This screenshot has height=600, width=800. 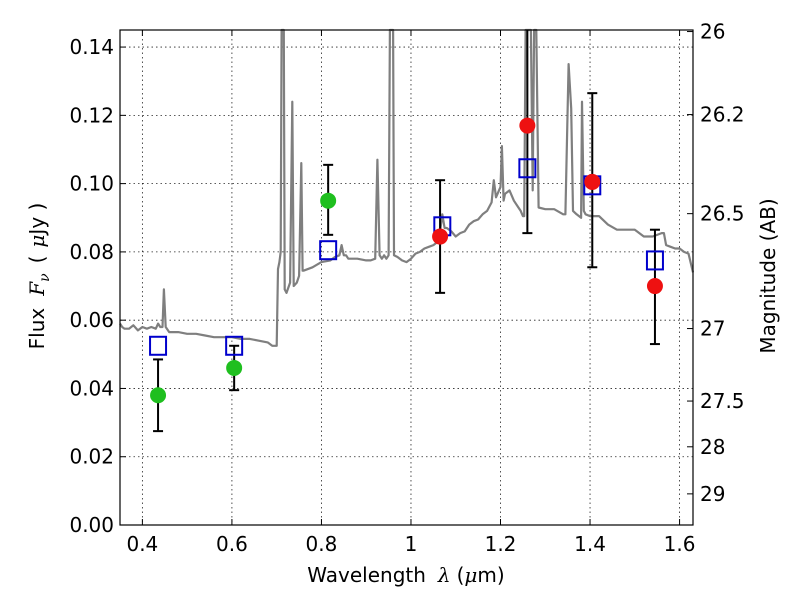 What do you see at coordinates (39, 276) in the screenshot?
I see `y-axis-title: FluxFν(μJy )` at bounding box center [39, 276].